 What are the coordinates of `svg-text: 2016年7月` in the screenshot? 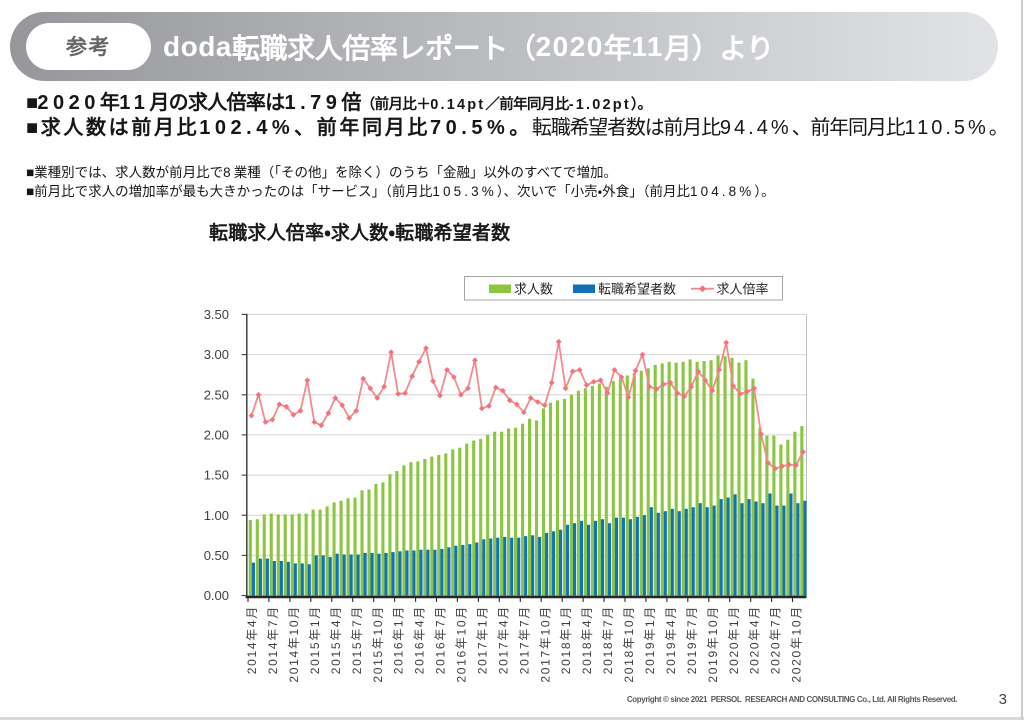 It's located at (441, 639).